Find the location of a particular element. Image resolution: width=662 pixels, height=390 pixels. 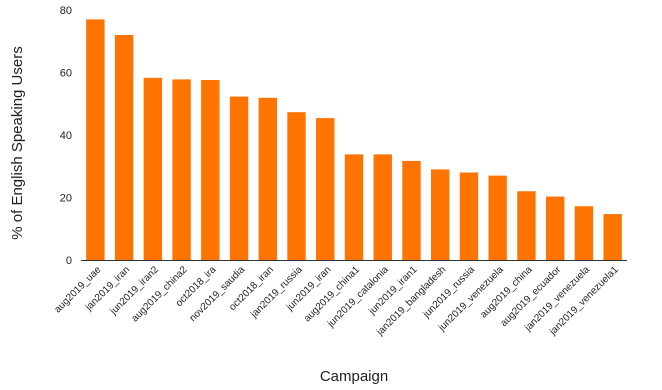

y-tick-label: 60 is located at coordinates (66, 74).